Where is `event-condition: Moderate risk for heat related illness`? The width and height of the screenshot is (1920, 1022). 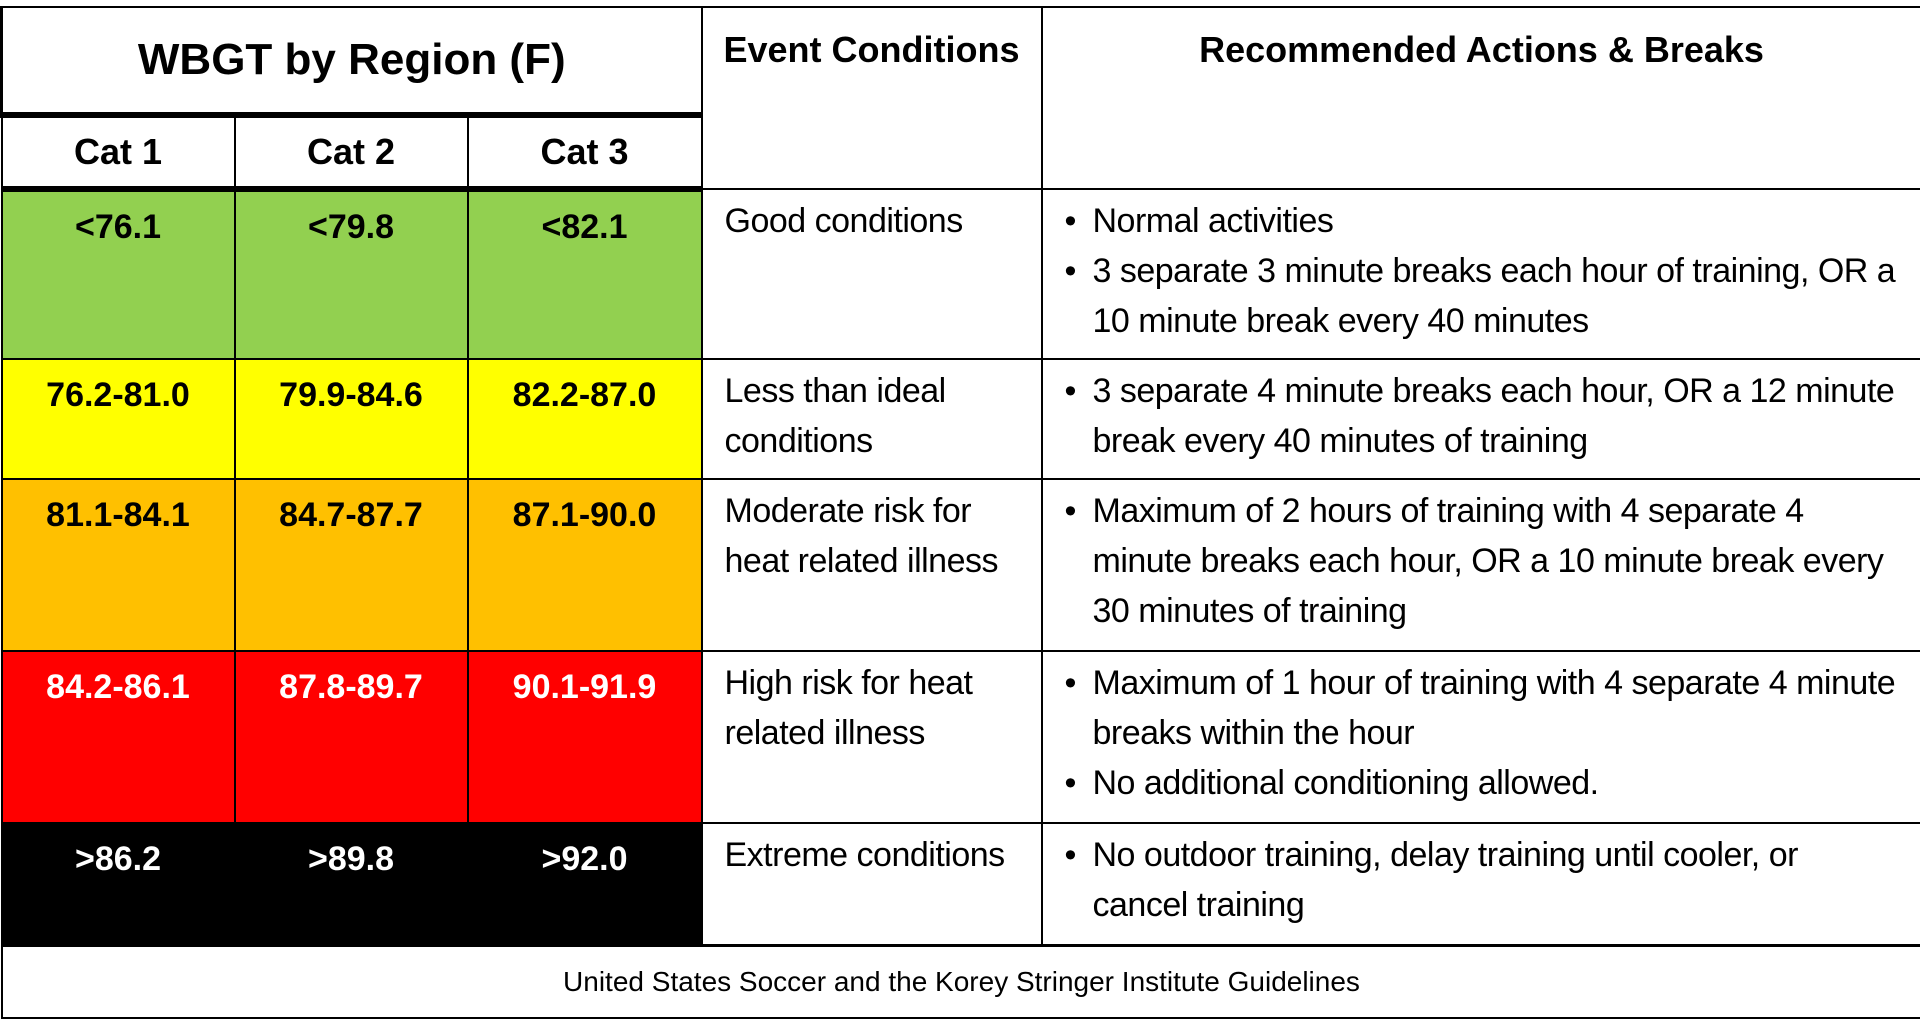 event-condition: Moderate risk for heat related illness is located at coordinates (871, 565).